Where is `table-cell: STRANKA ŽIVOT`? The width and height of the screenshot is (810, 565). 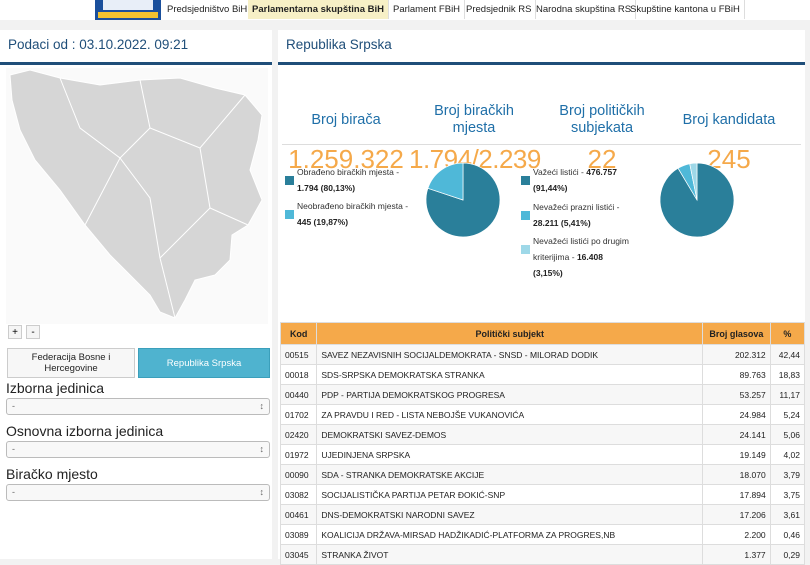 table-cell: STRANKA ŽIVOT is located at coordinates (510, 554).